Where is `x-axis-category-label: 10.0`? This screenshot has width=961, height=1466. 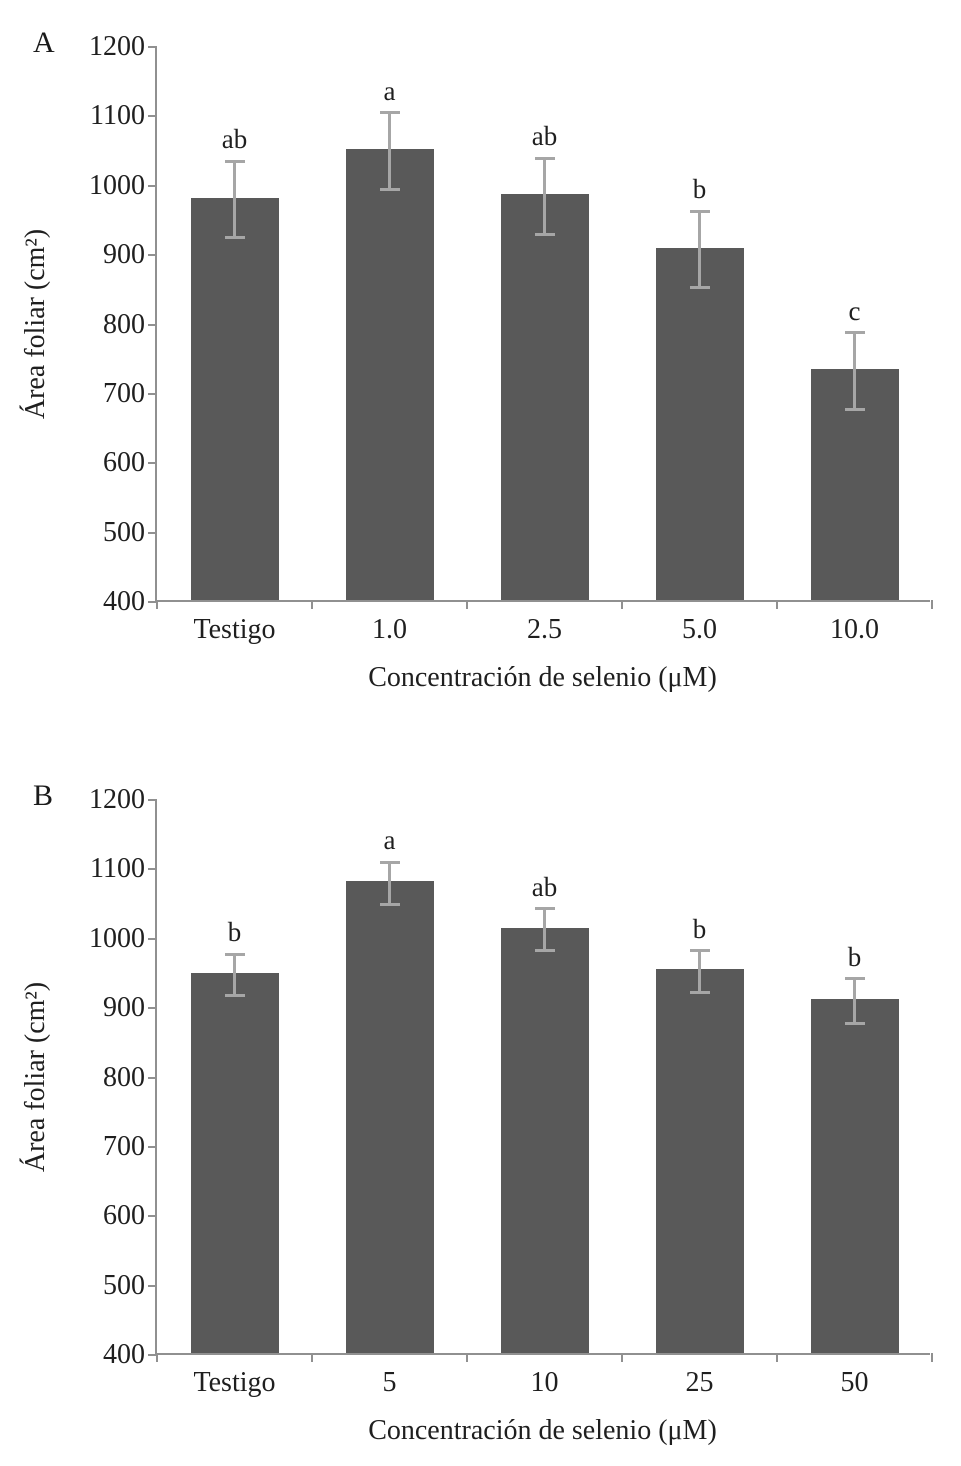 x-axis-category-label: 10.0 is located at coordinates (854, 629).